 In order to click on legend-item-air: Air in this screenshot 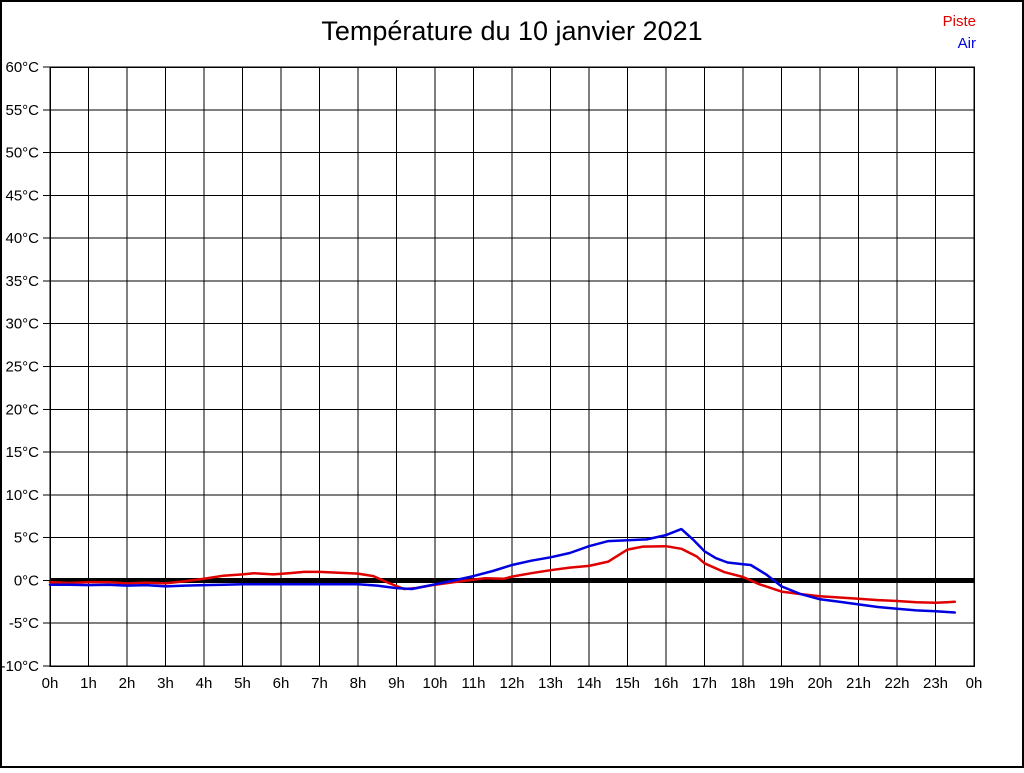, I will do `click(959, 44)`.